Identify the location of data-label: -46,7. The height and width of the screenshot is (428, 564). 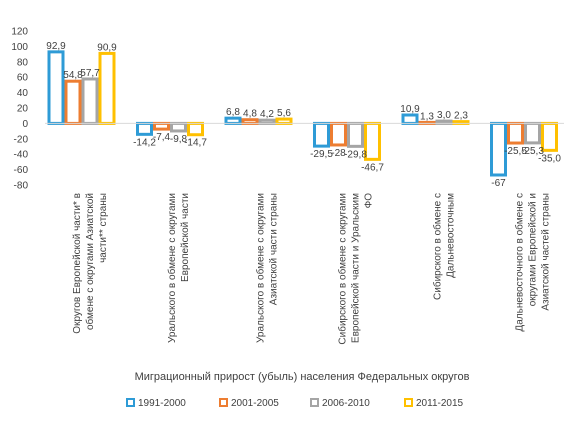
(372, 167).